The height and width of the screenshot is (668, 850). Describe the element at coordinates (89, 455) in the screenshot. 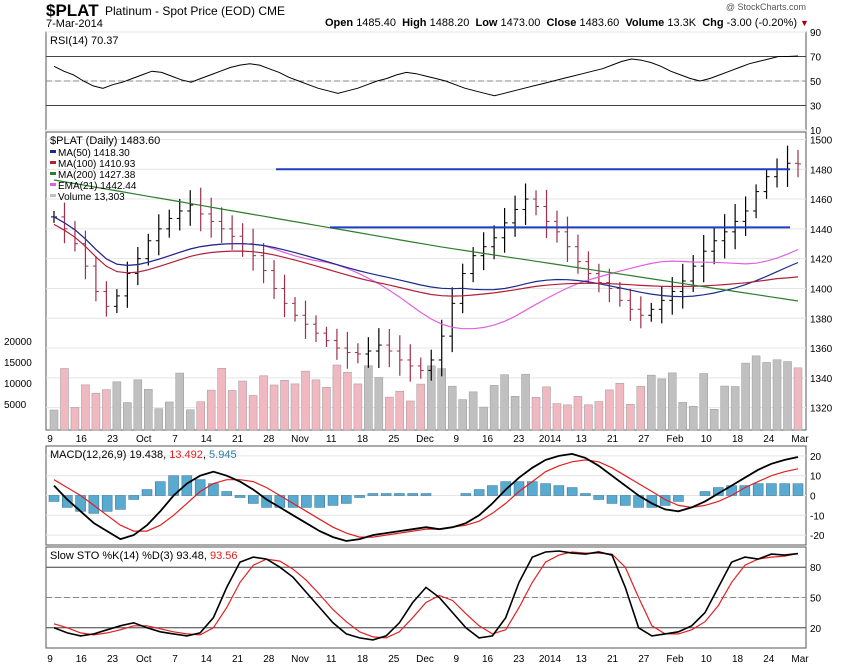

I see `macd-title-part: MACD(12,26,9)` at that location.